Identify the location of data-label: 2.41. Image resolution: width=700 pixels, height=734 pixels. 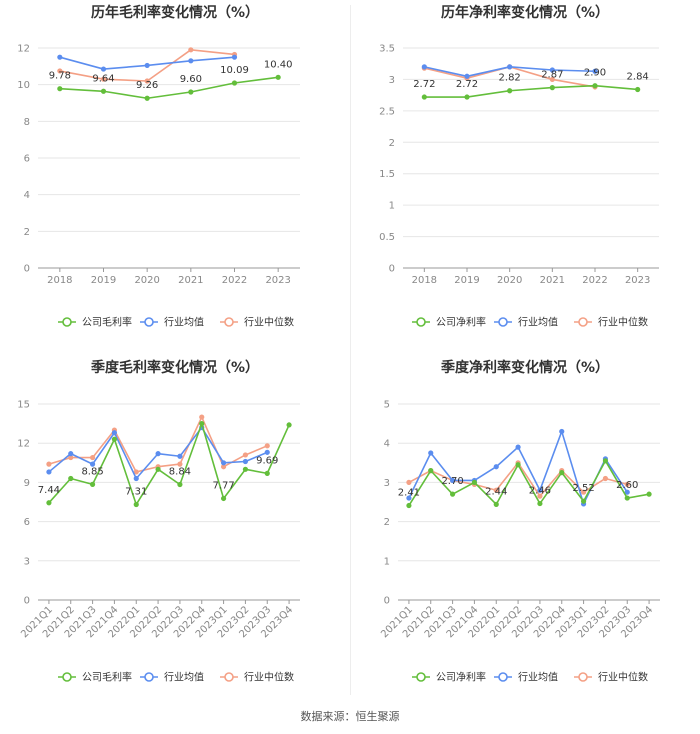
(409, 493).